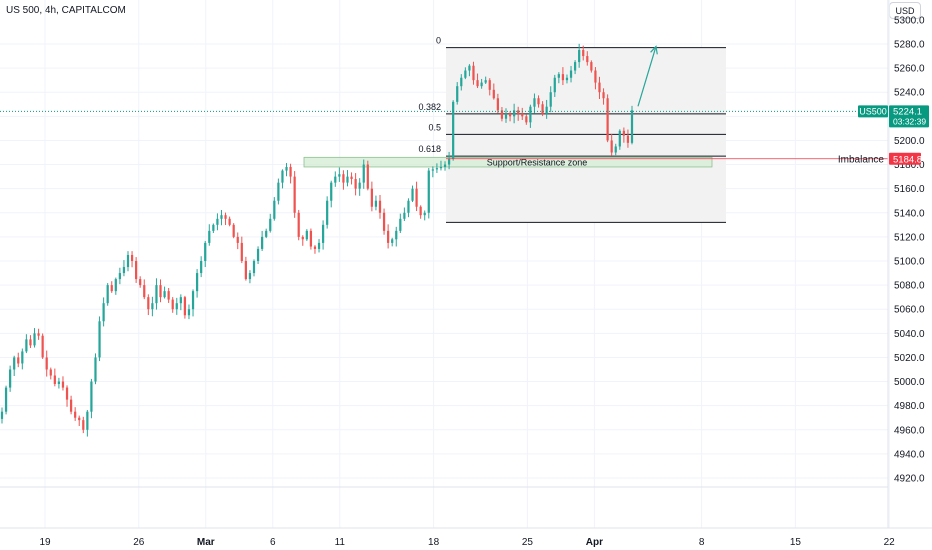 This screenshot has height=550, width=932. Describe the element at coordinates (909, 165) in the screenshot. I see `y-tick-label: 5180.0` at that location.